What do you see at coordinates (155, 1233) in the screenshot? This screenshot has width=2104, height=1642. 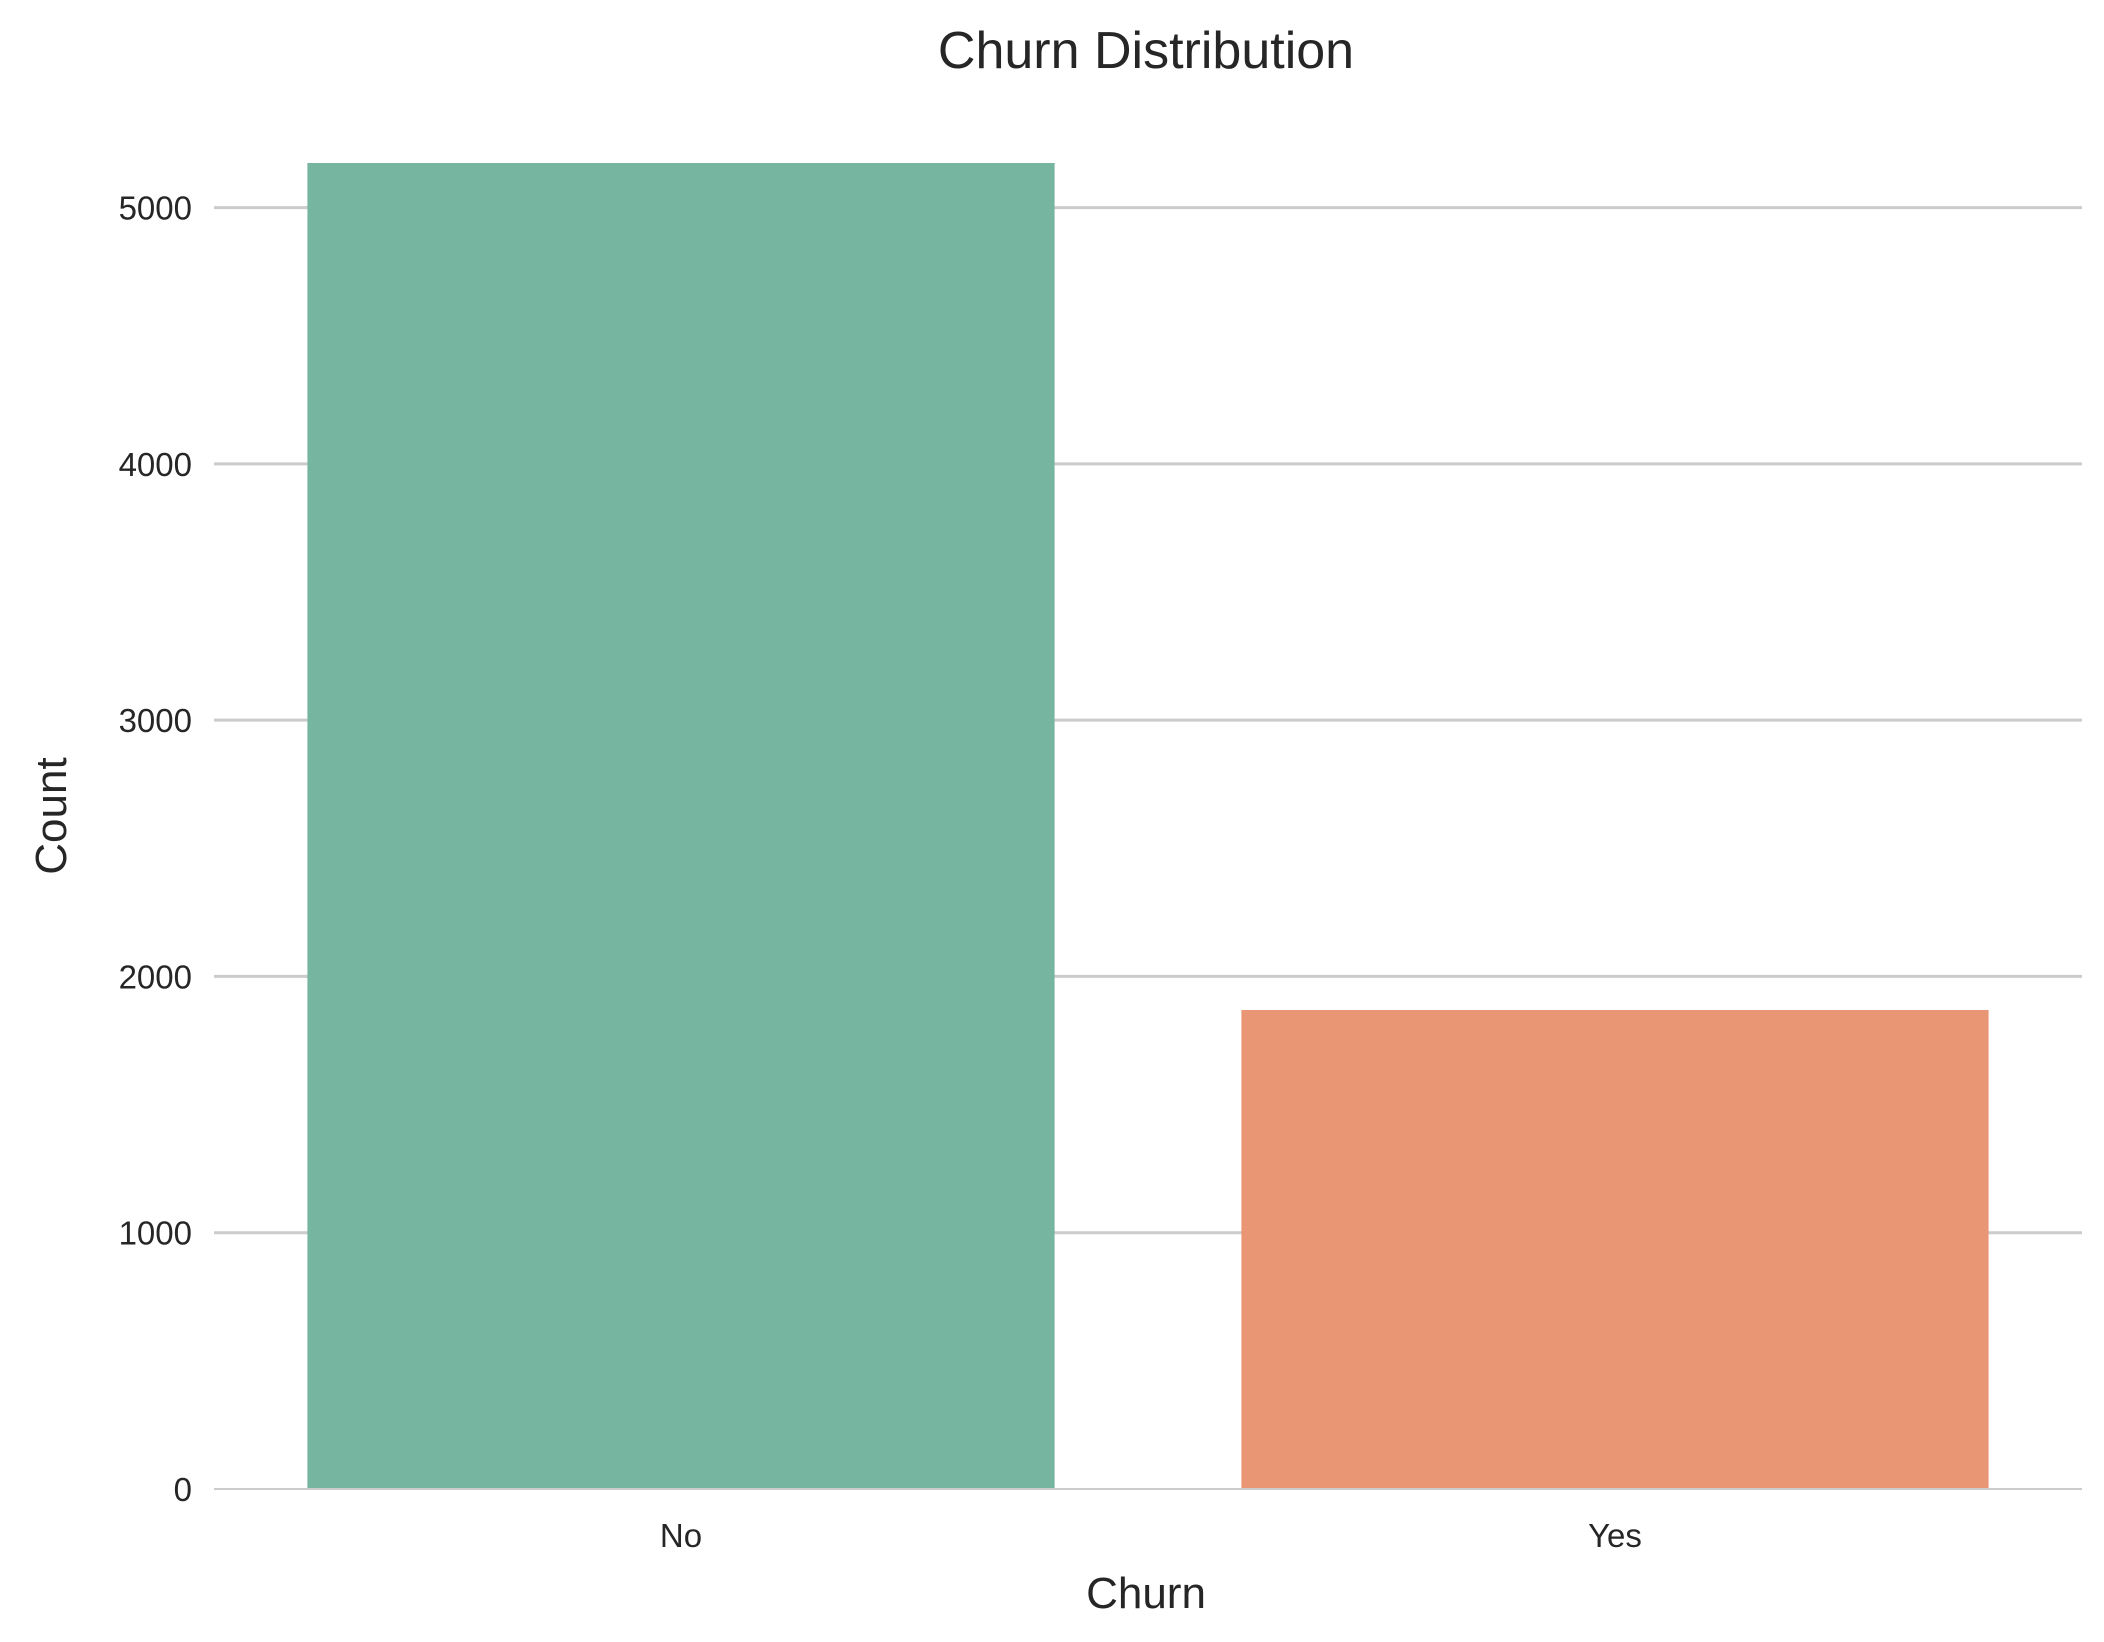 I see `y-tick-label: 1000` at bounding box center [155, 1233].